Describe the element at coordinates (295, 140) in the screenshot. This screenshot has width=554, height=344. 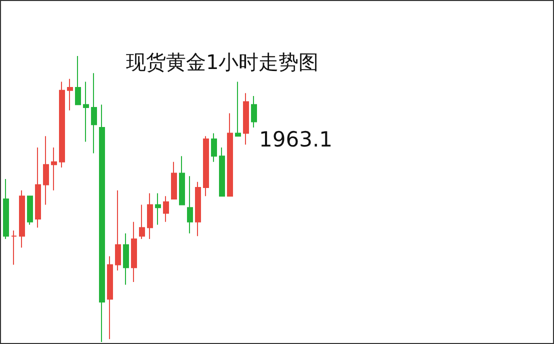
I see `text: 1963.1` at that location.